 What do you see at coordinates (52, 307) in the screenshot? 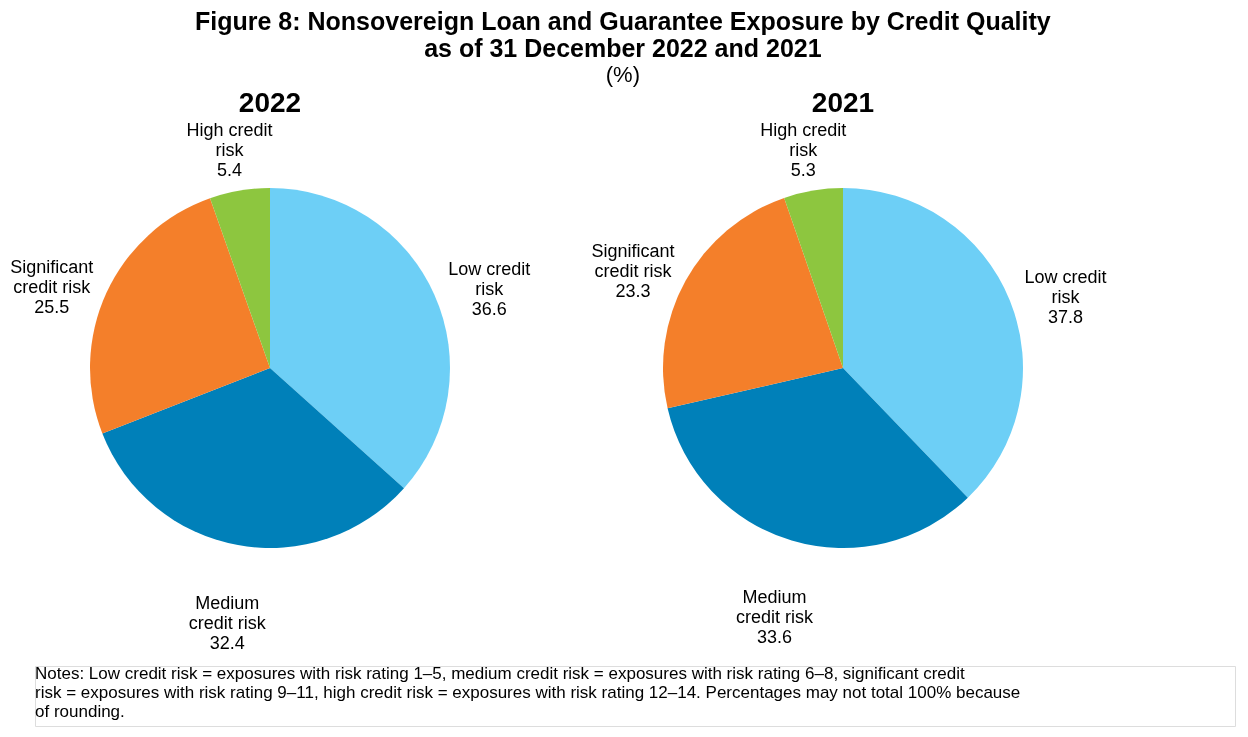
I see `data-label: 25.5` at bounding box center [52, 307].